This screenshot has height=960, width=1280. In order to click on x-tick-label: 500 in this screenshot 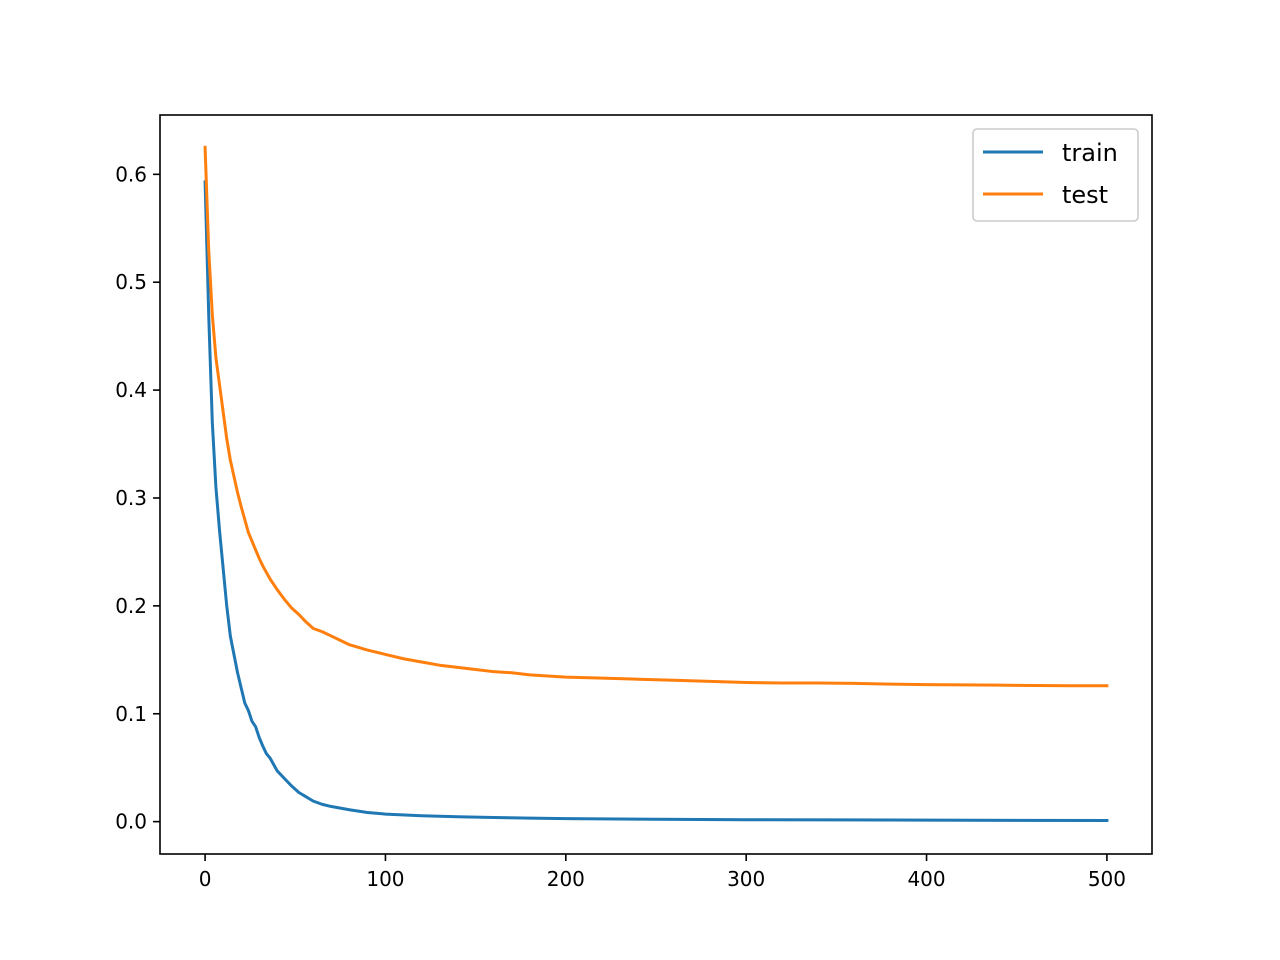, I will do `click(1107, 879)`.